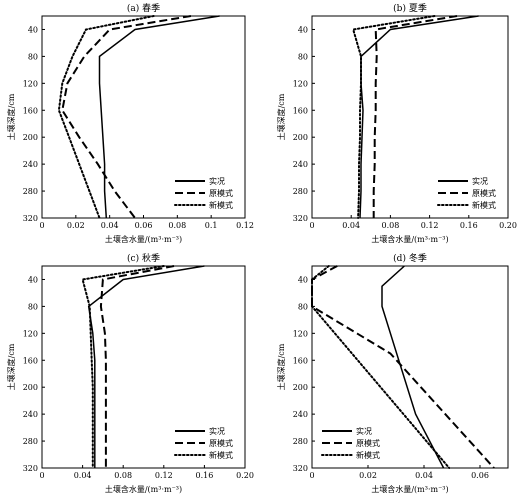  I want to click on panel-title: (b) 夏季, so click(410, 8).